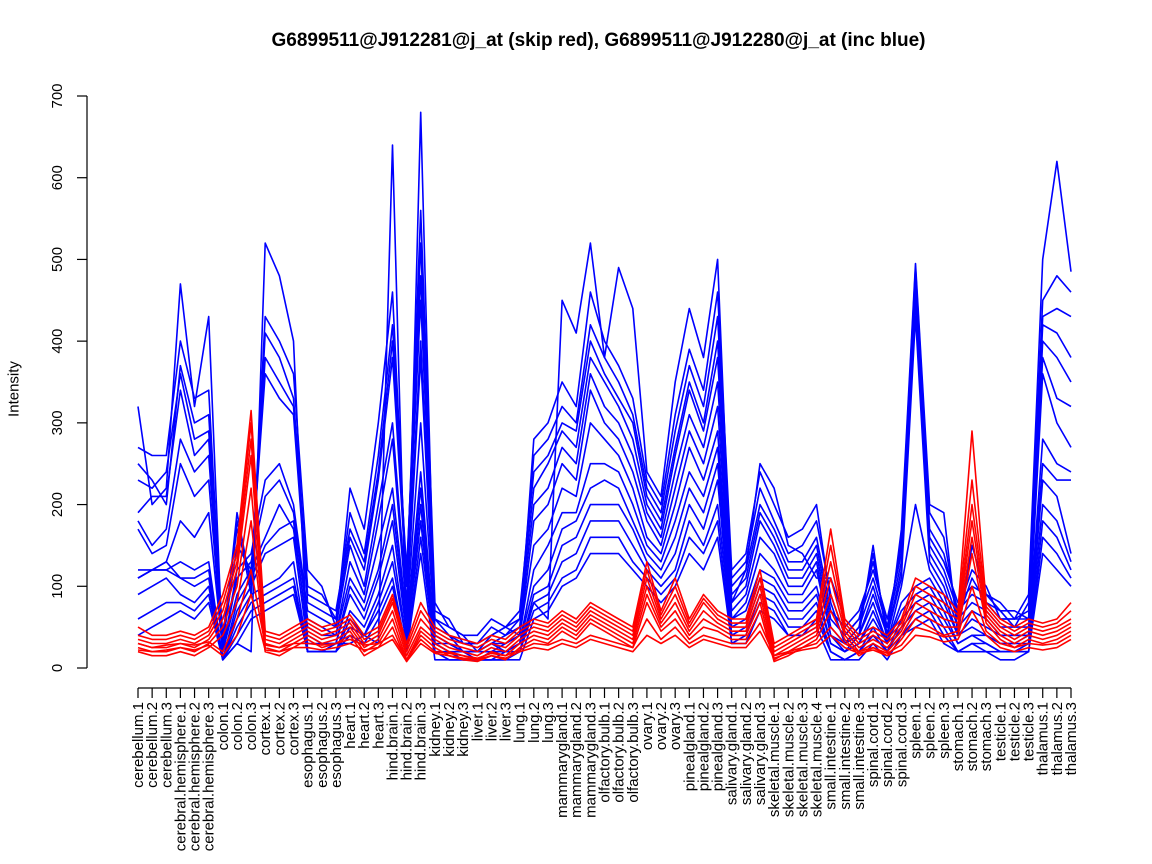  I want to click on x-tick-label: heart.2, so click(364, 725).